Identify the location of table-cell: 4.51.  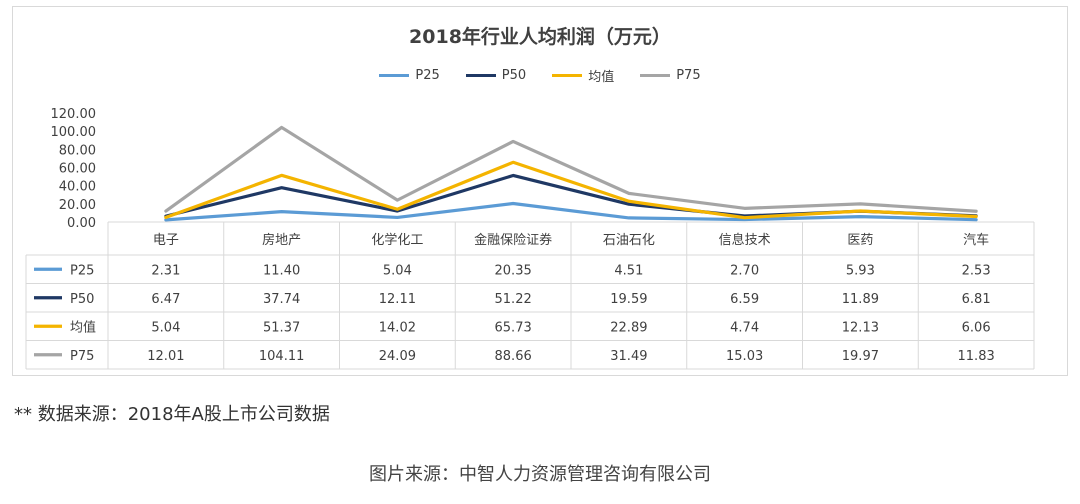
(628, 270).